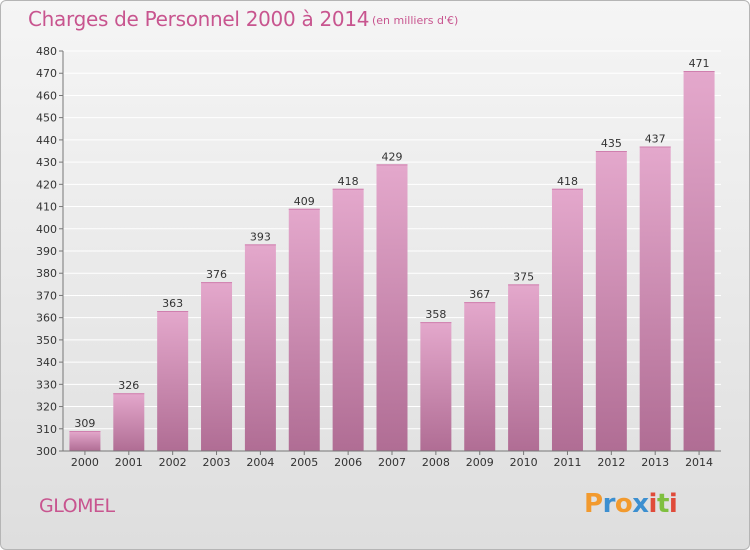 The image size is (750, 550). What do you see at coordinates (77, 506) in the screenshot?
I see `commune-name: GLOMEL` at bounding box center [77, 506].